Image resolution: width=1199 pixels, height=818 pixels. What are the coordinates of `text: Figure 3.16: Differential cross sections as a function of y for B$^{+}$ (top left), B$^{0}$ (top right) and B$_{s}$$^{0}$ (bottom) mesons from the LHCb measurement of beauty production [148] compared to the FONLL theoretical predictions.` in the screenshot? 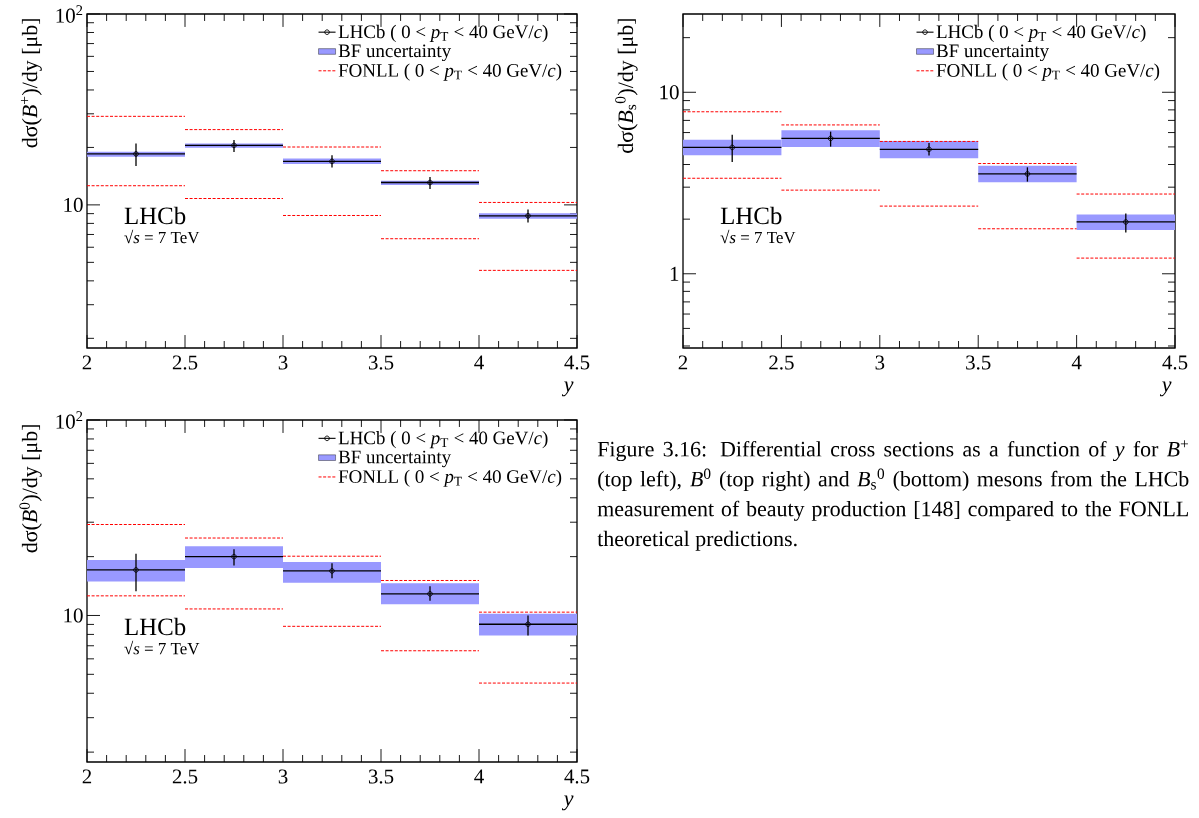 It's located at (893, 495).